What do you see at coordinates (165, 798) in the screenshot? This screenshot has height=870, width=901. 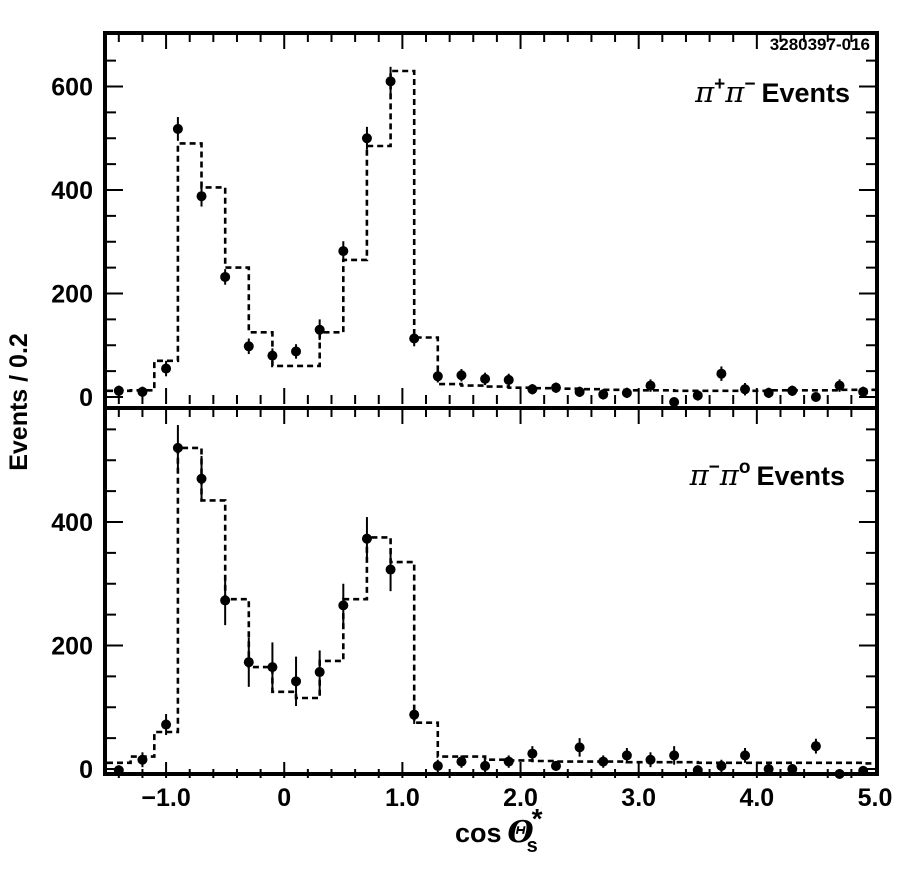 I see `x-tick-label: −1.0` at bounding box center [165, 798].